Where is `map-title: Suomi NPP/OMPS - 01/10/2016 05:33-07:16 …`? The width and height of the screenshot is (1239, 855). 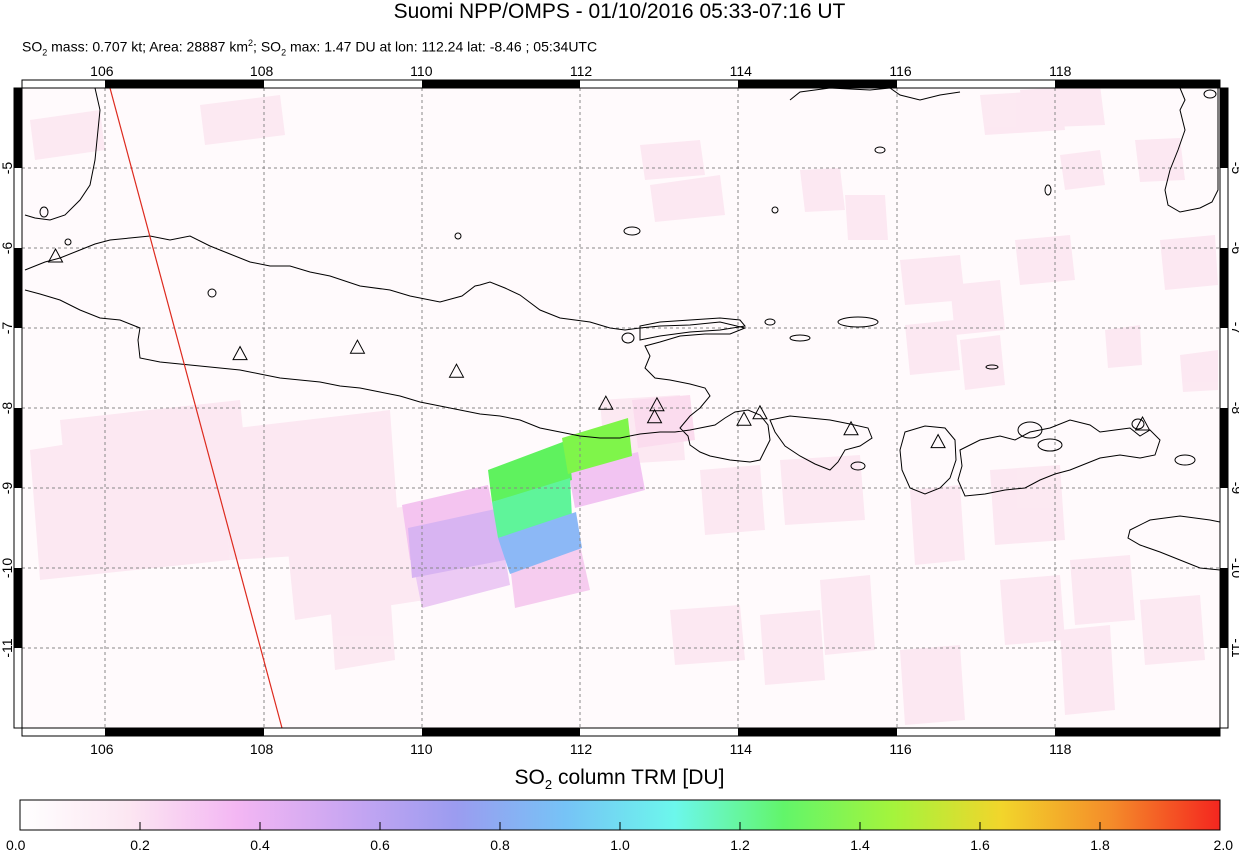 map-title: Suomi NPP/OMPS - 01/10/2016 05:33-07:16 … is located at coordinates (619, 11).